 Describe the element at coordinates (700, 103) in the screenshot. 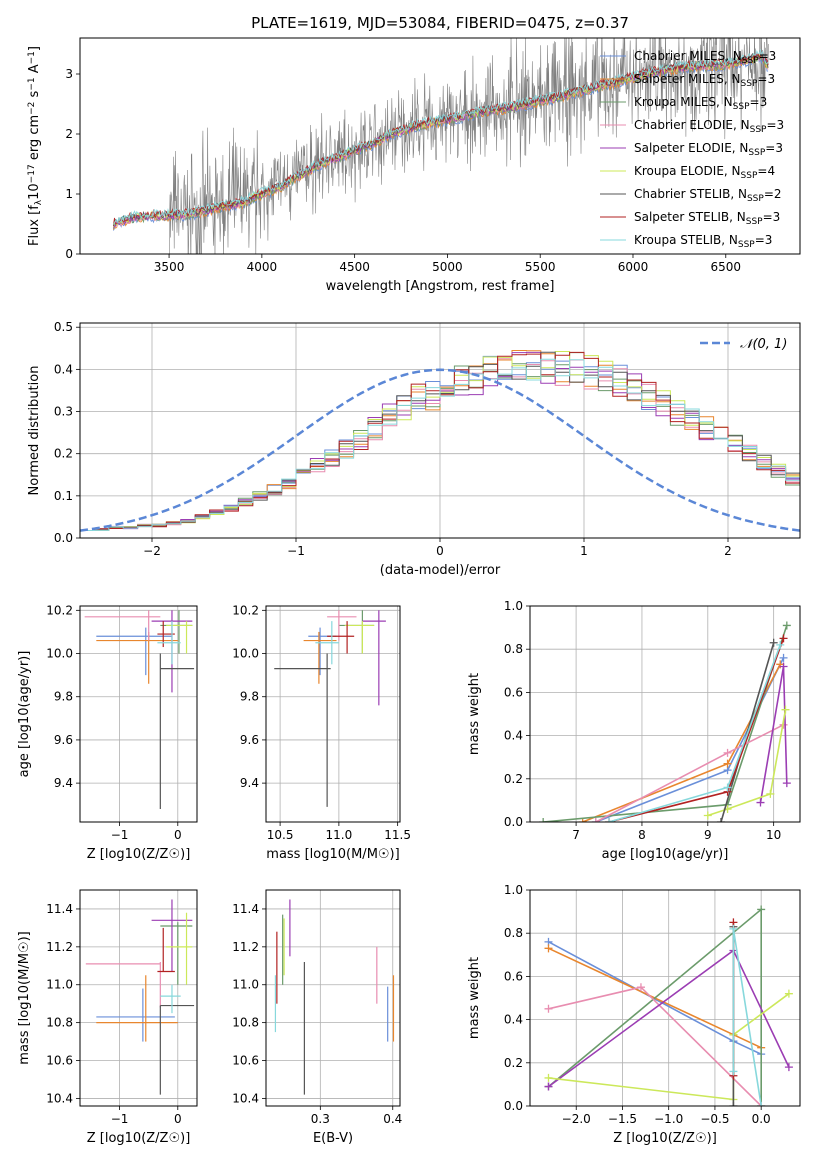

I see `legend-label: Kroupa MILES, NSSP=3` at that location.